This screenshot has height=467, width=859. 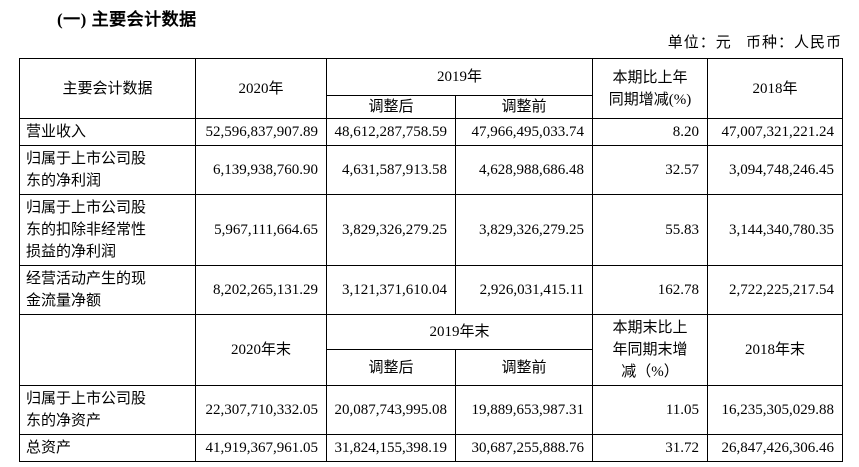 I want to click on cell-2019-adjusted: 48,612,287,758.59, so click(x=391, y=132).